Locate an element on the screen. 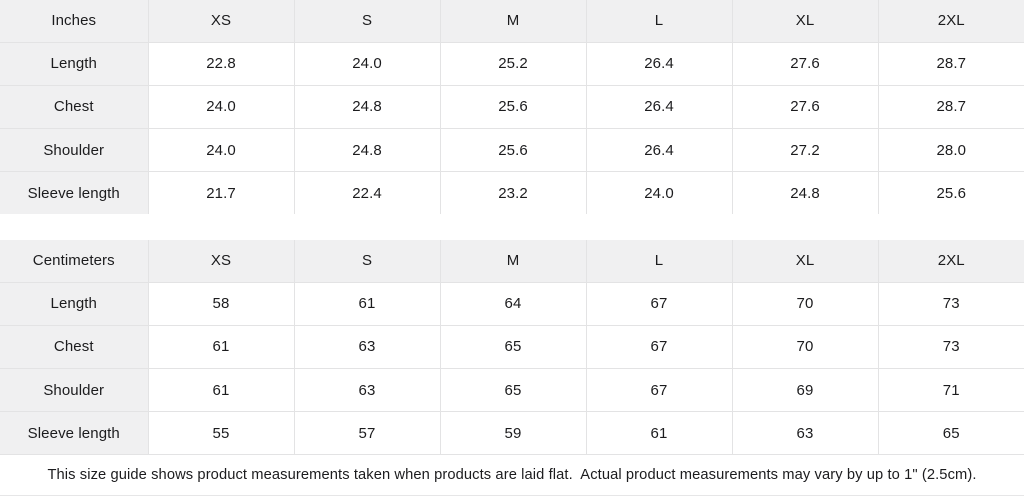 This screenshot has height=496, width=1024. measurement-value-cell: 71 is located at coordinates (950, 390).